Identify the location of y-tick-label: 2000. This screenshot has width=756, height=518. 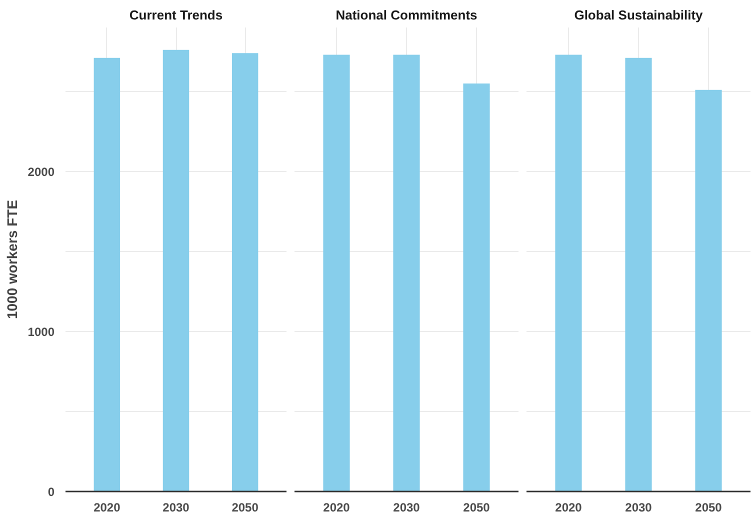
(41, 172).